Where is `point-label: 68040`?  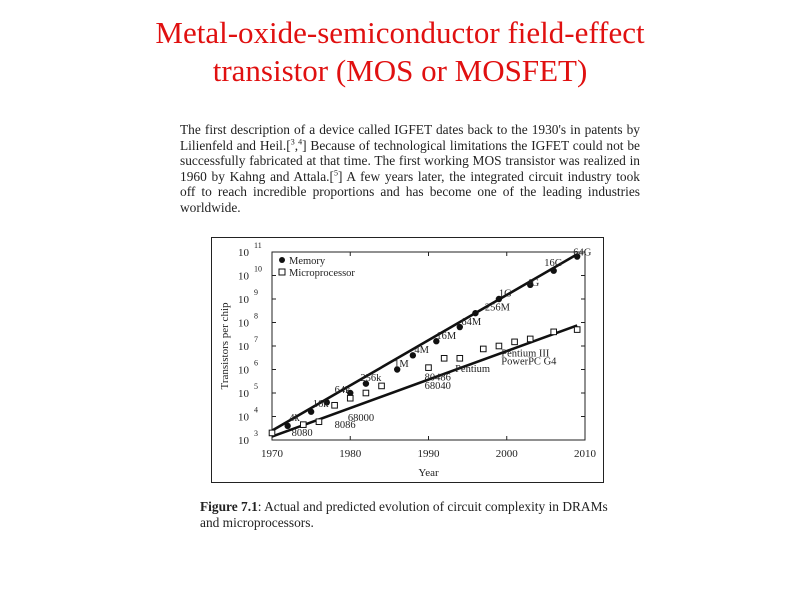 point-label: 68040 is located at coordinates (438, 386).